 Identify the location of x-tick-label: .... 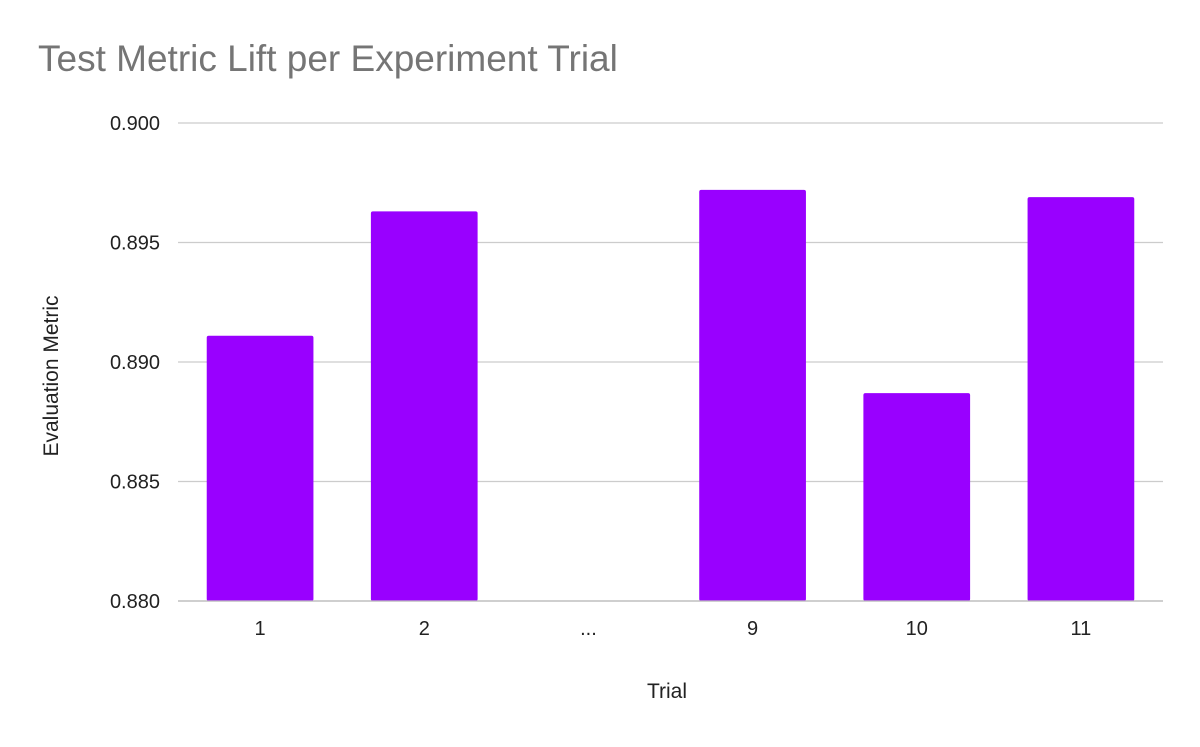
(588, 629).